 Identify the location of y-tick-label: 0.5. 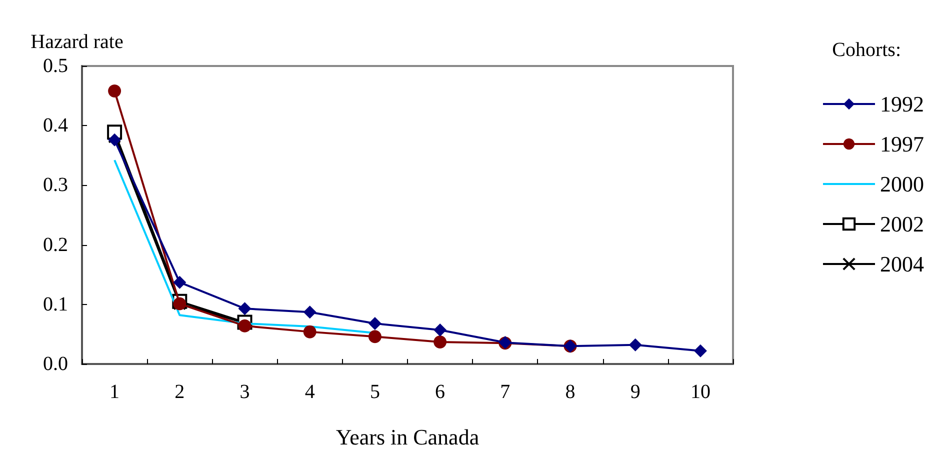
(55, 66).